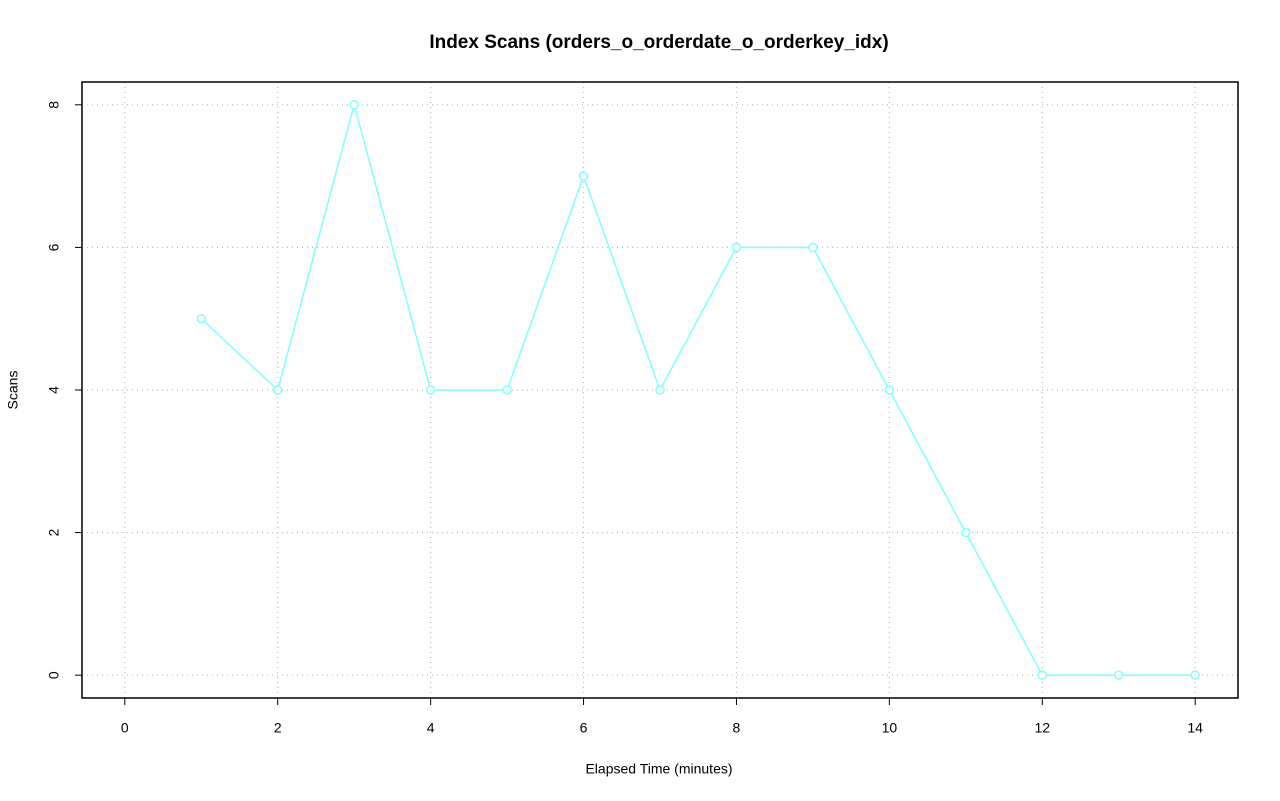 This screenshot has width=1280, height=801. Describe the element at coordinates (658, 769) in the screenshot. I see `x-axis-title: Elapsed Time (minutes)` at that location.